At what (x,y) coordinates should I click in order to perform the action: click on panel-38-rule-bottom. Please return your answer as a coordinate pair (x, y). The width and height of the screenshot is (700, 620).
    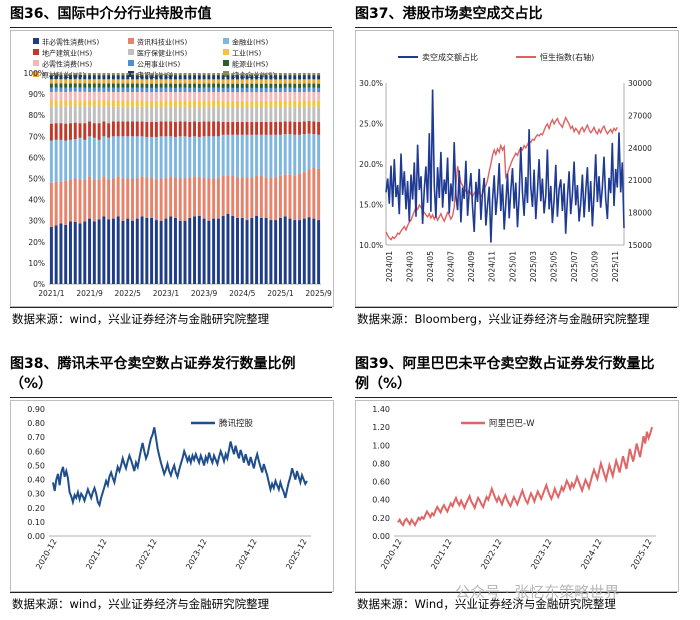
    Looking at the image, I should click on (171, 592).